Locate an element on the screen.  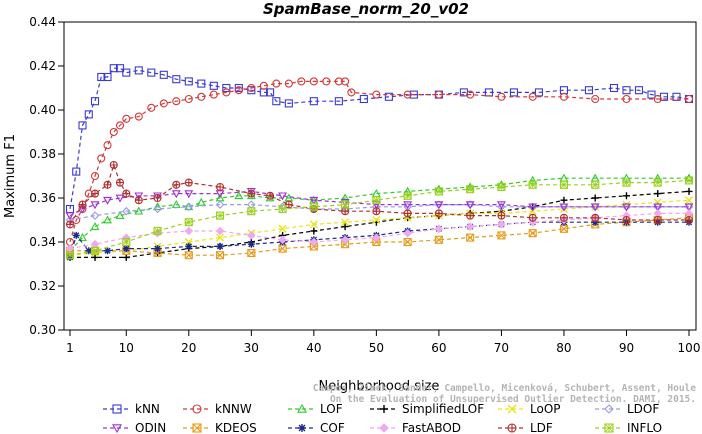
legend-item-cof: COF is located at coordinates (316, 427).